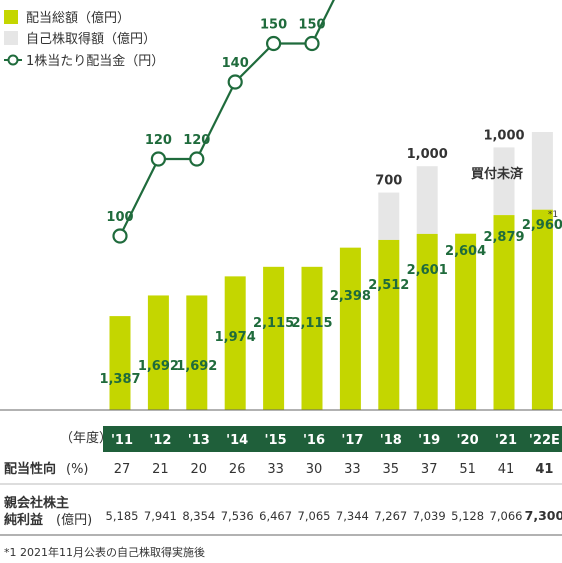 The width and height of the screenshot is (562, 563). What do you see at coordinates (542, 171) in the screenshot?
I see `buyback-pending-bar` at bounding box center [542, 171].